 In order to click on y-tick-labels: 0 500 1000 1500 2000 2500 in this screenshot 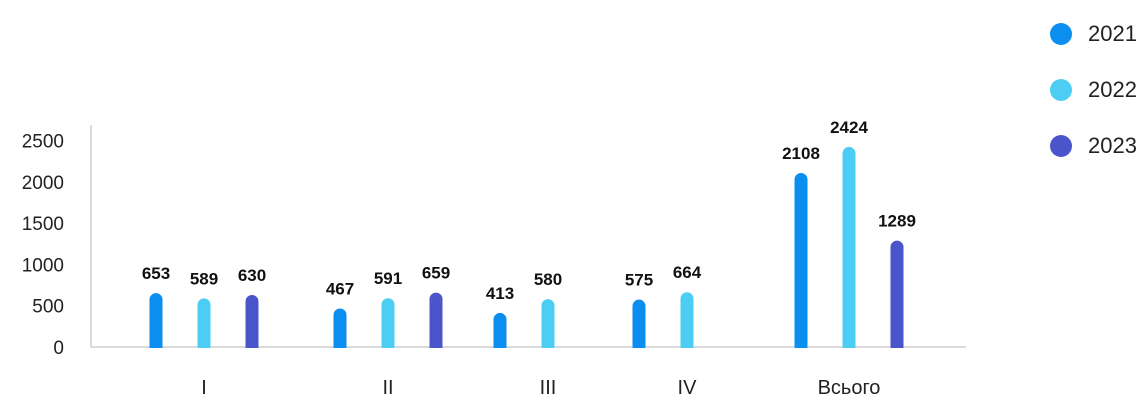, I will do `click(43, 245)`.